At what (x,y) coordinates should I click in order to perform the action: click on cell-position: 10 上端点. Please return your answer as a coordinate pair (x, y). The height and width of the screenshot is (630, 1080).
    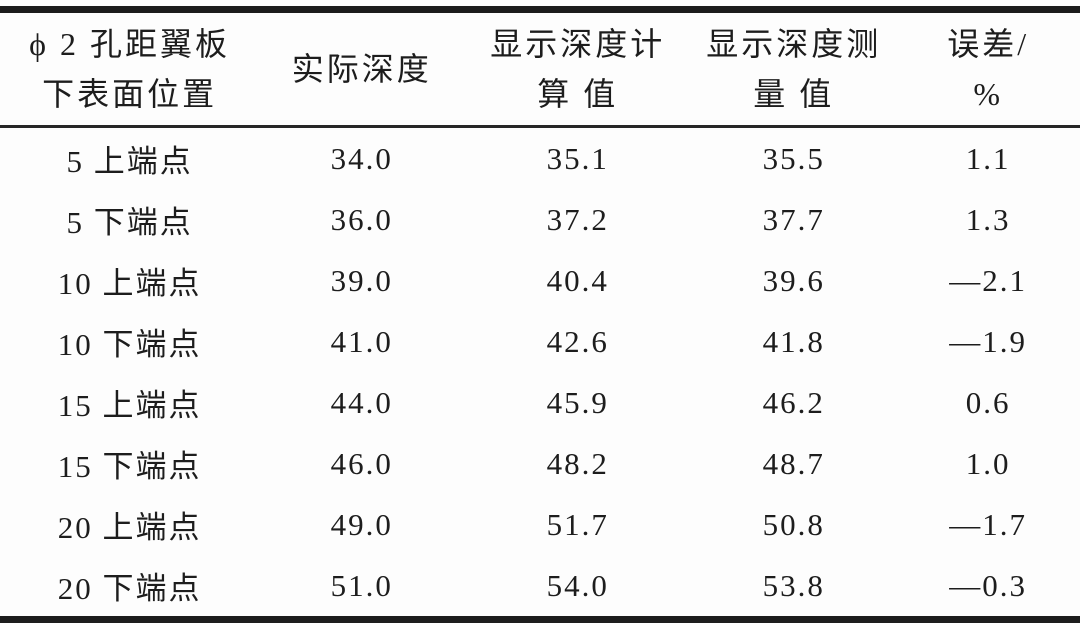
    Looking at the image, I should click on (129, 283).